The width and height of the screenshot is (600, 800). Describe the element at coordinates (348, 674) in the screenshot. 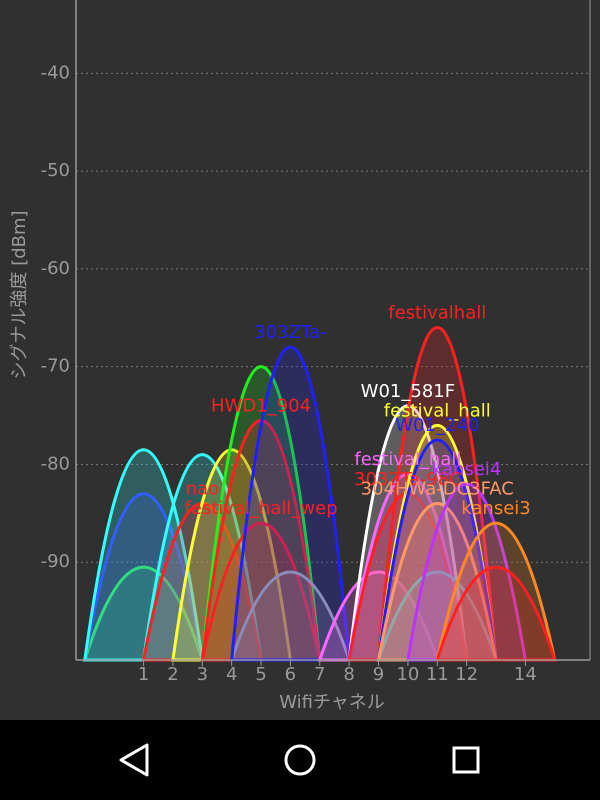

I see `x-tick-label: 8` at that location.